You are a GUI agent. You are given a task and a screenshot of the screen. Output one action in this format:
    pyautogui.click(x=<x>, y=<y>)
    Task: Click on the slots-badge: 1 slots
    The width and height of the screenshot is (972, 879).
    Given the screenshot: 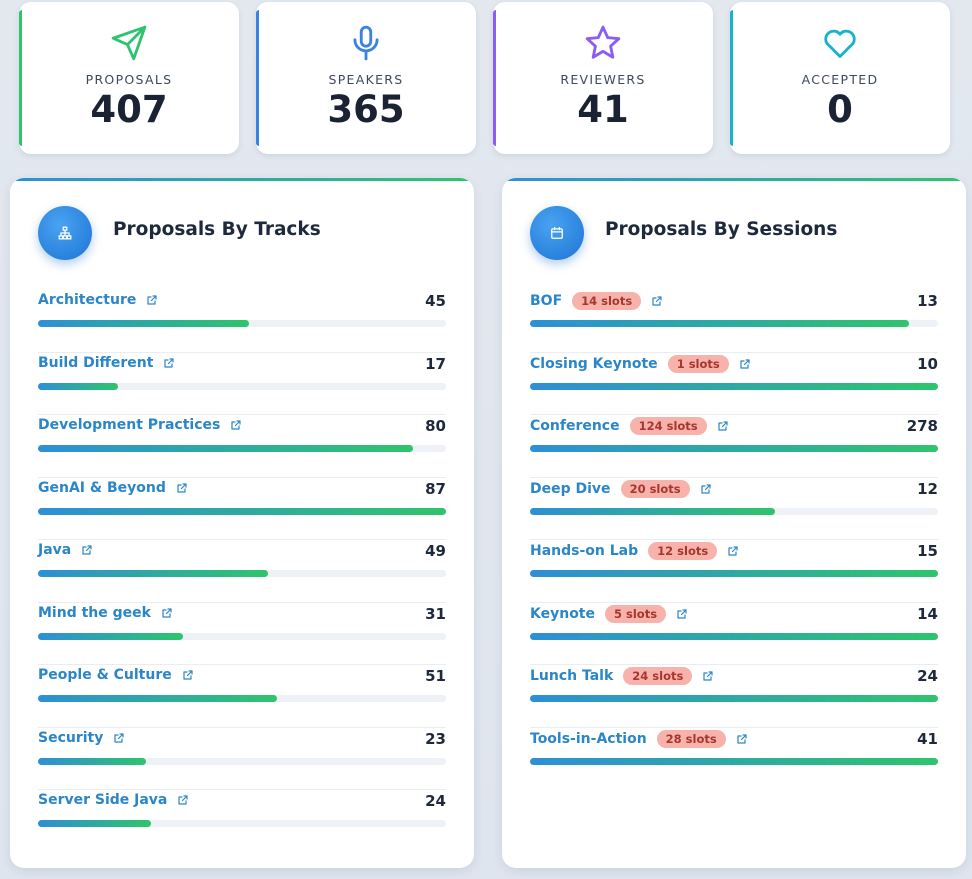 What is the action you would take?
    pyautogui.click(x=698, y=363)
    